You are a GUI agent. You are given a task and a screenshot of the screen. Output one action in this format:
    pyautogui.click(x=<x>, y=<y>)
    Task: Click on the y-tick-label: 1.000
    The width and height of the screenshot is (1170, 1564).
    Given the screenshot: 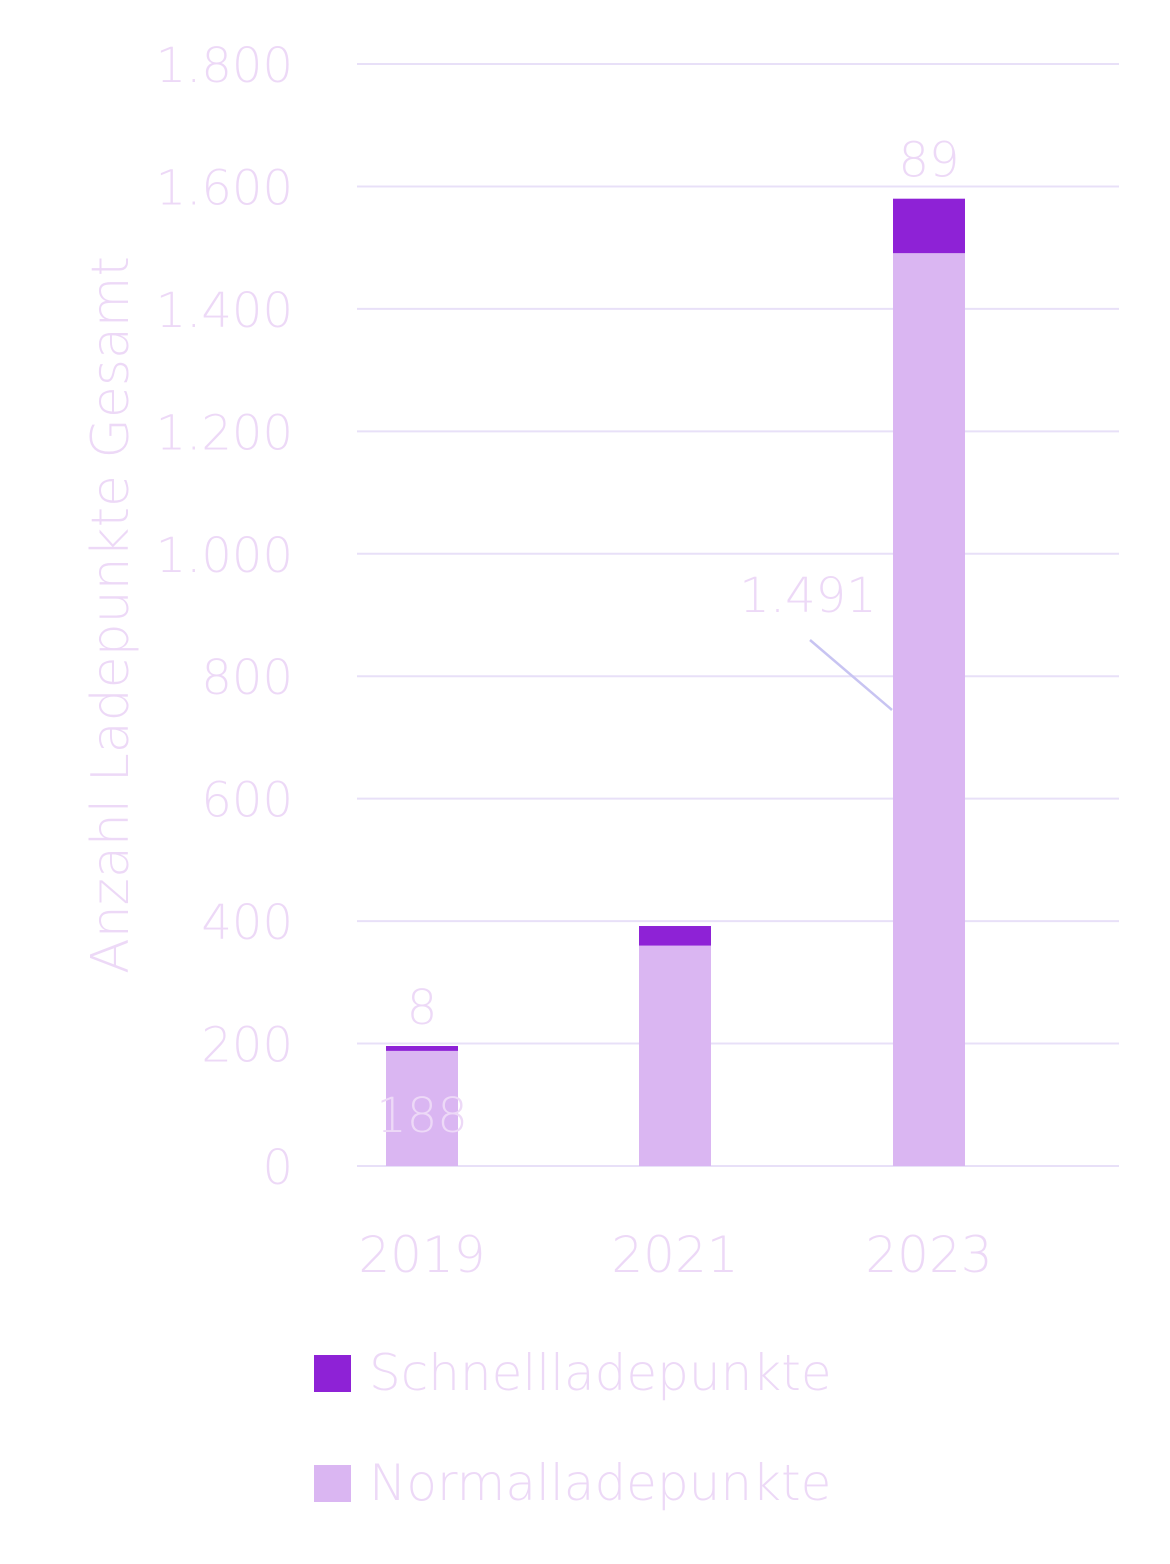 What is the action you would take?
    pyautogui.click(x=224, y=556)
    